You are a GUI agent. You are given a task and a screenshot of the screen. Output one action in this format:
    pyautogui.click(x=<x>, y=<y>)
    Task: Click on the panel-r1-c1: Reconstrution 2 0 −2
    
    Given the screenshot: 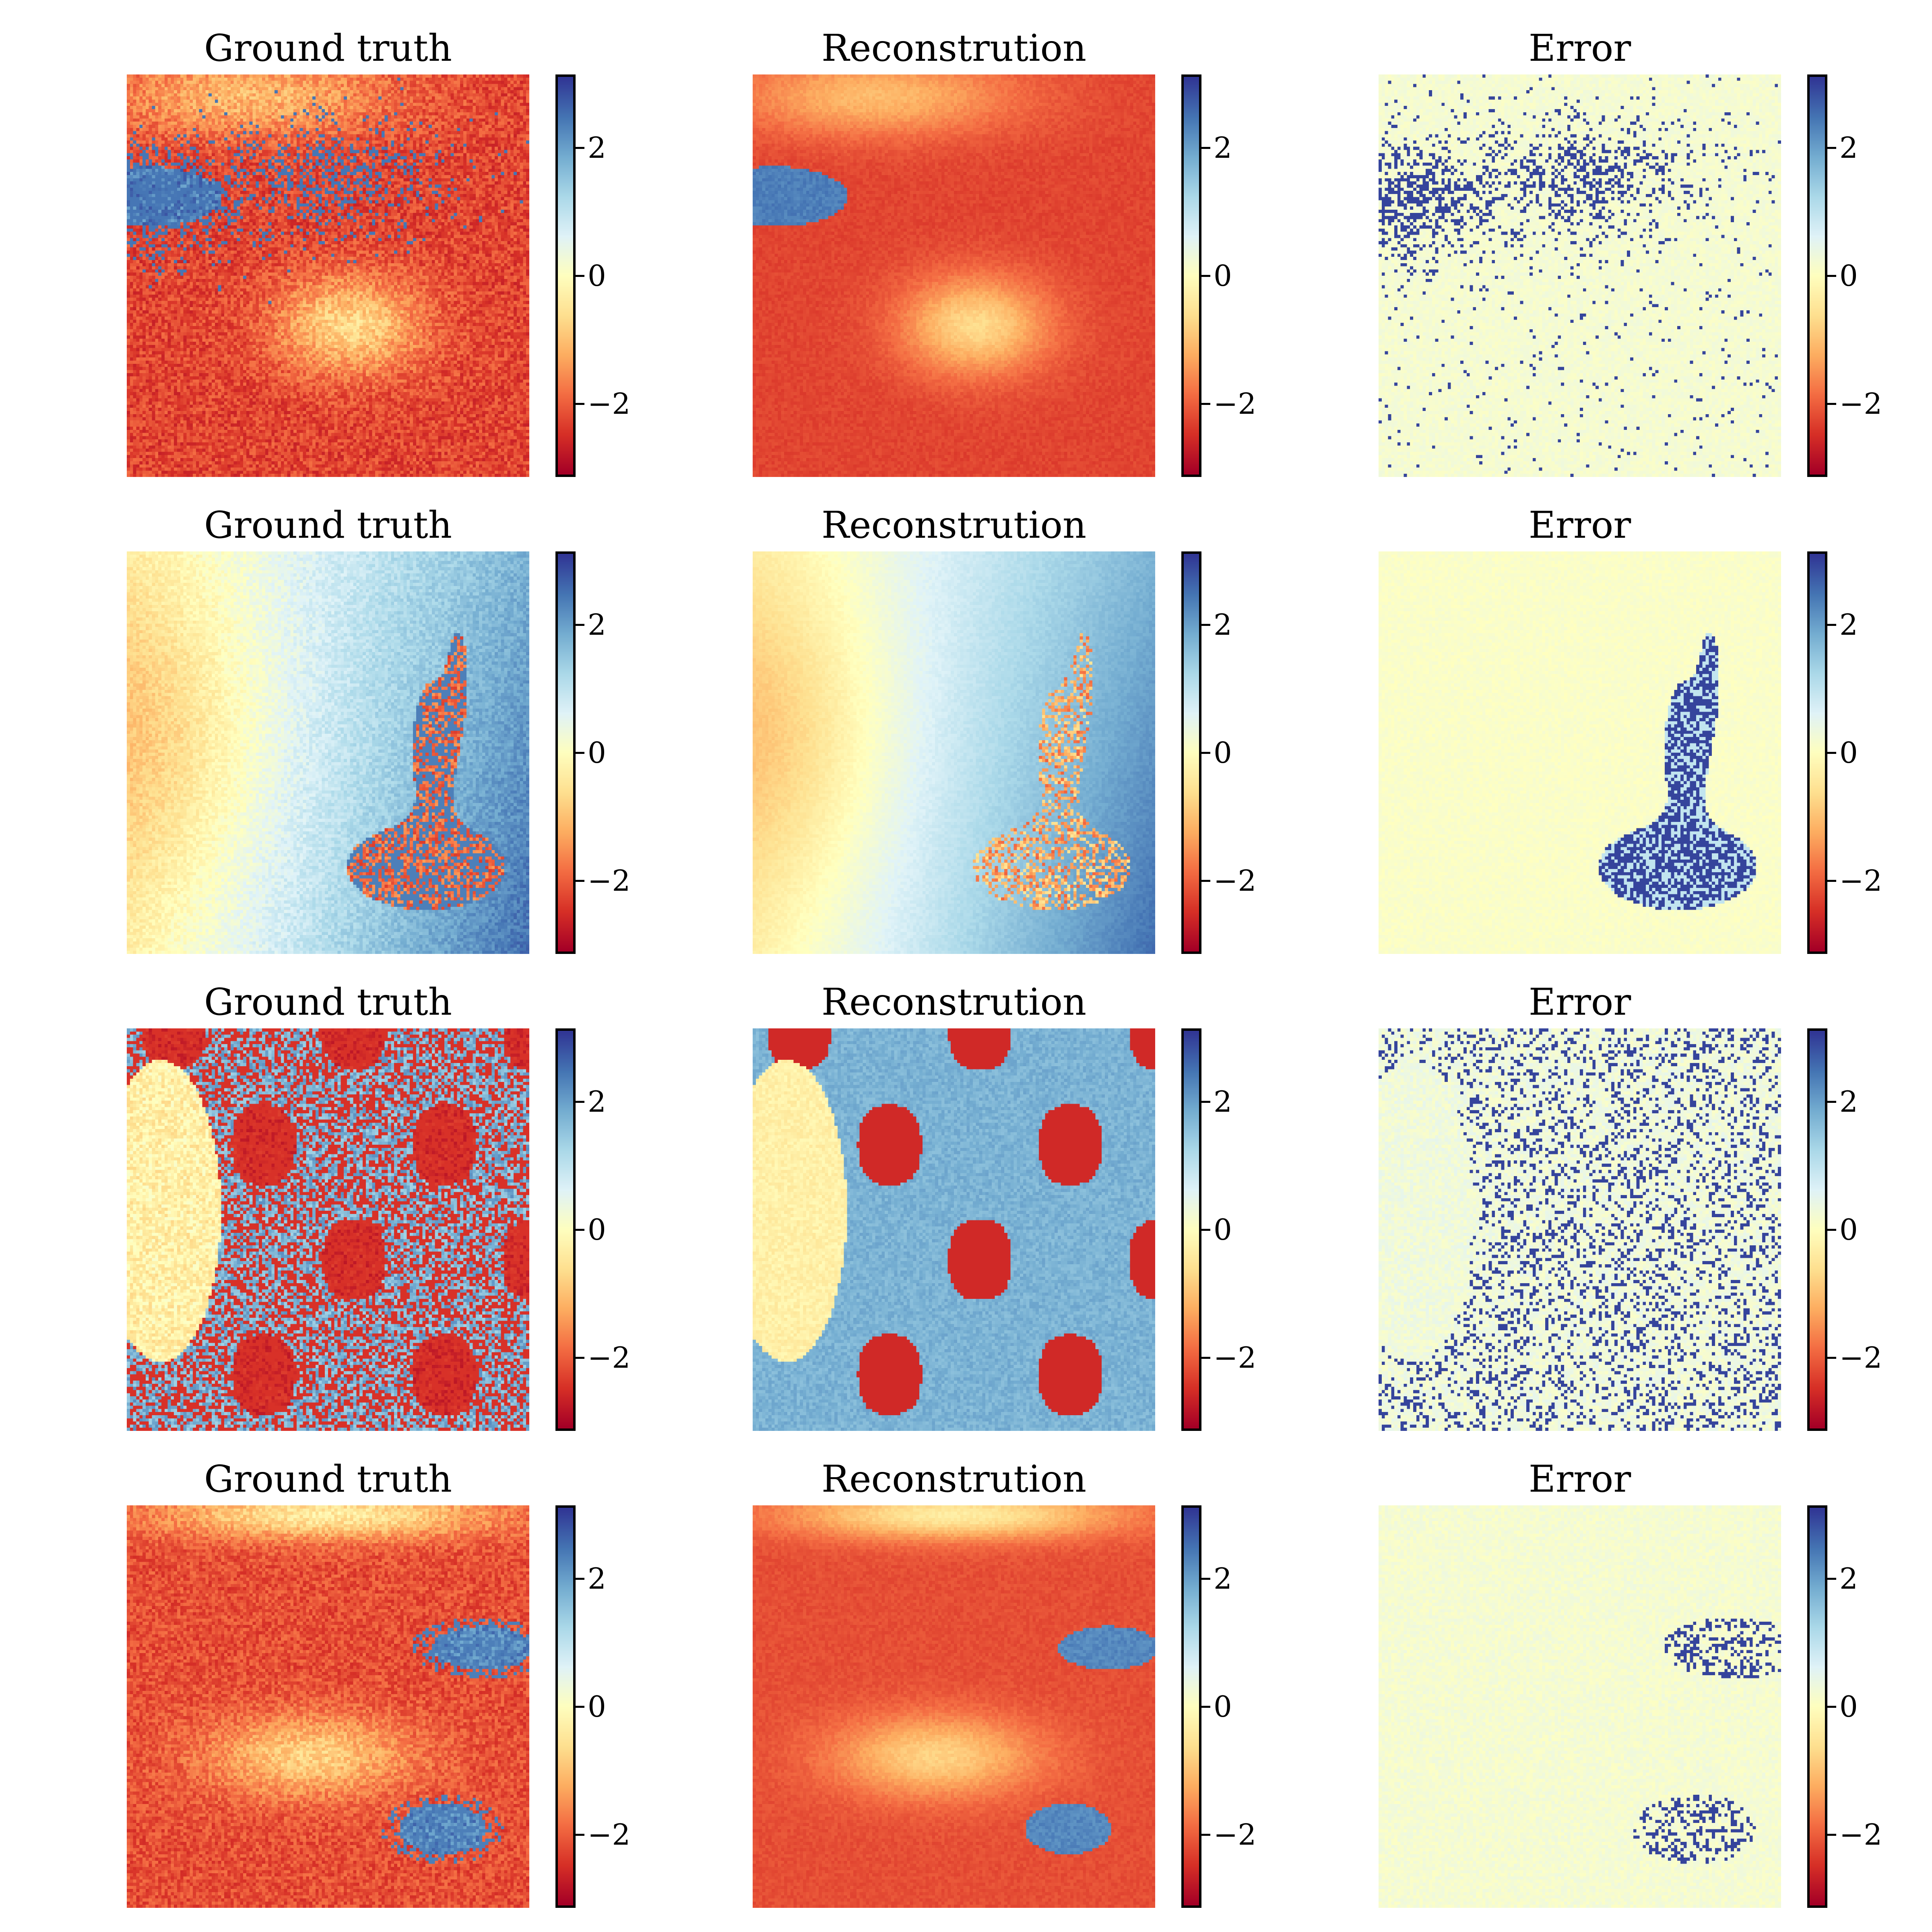 What is the action you would take?
    pyautogui.click(x=1018, y=727)
    